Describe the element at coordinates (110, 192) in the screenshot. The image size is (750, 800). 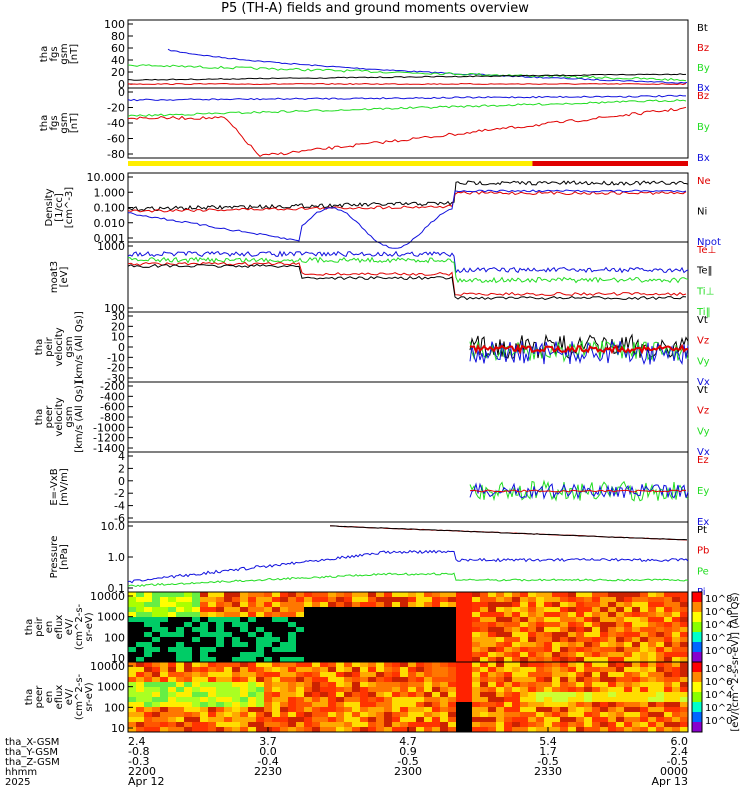
I see `y-tick-label: 1.000` at that location.